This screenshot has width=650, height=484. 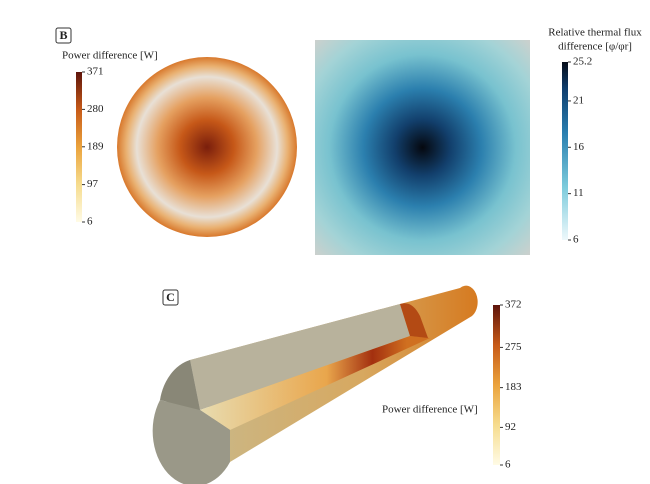 I want to click on flux-map, so click(x=422, y=147).